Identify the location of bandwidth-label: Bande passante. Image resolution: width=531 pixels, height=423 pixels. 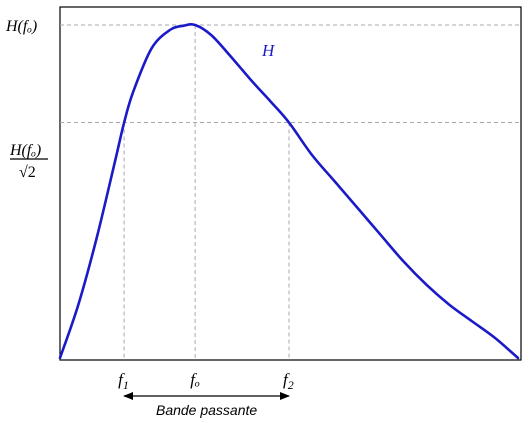
(206, 410).